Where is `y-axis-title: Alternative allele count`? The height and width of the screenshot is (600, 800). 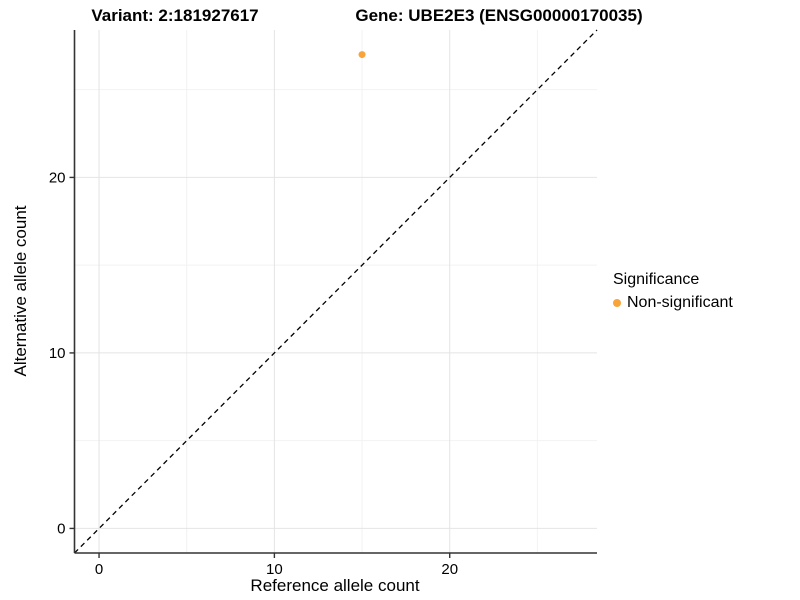
y-axis-title: Alternative allele count is located at coordinates (20, 291).